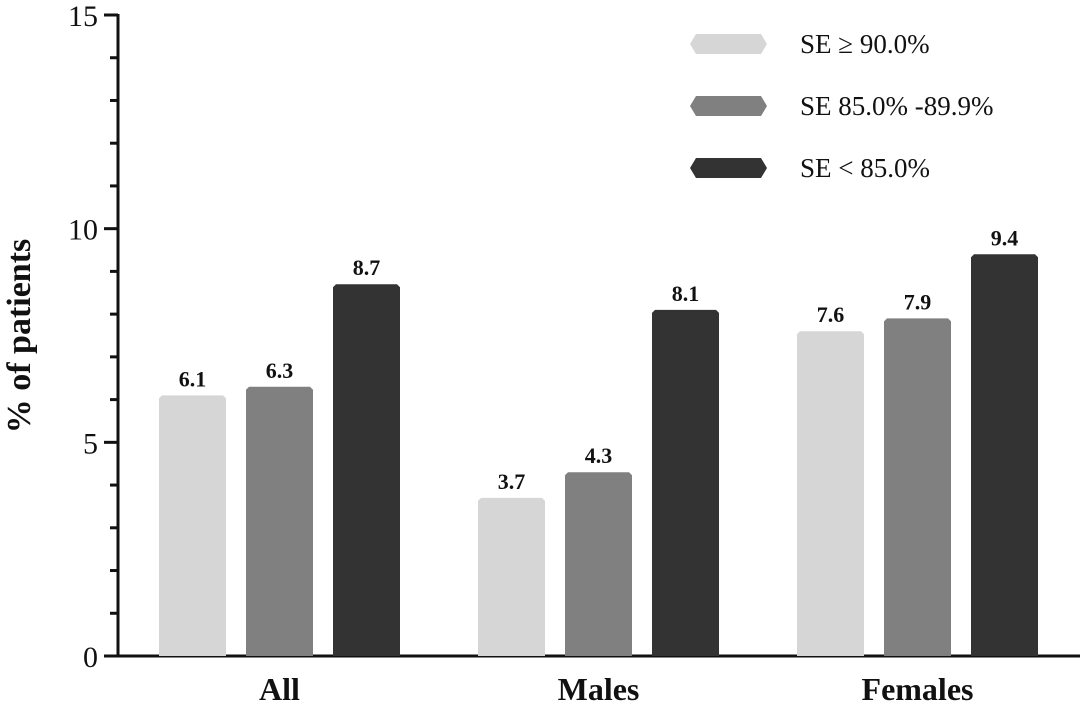 The image size is (1084, 713). What do you see at coordinates (831, 314) in the screenshot?
I see `data-label: 7.6` at bounding box center [831, 314].